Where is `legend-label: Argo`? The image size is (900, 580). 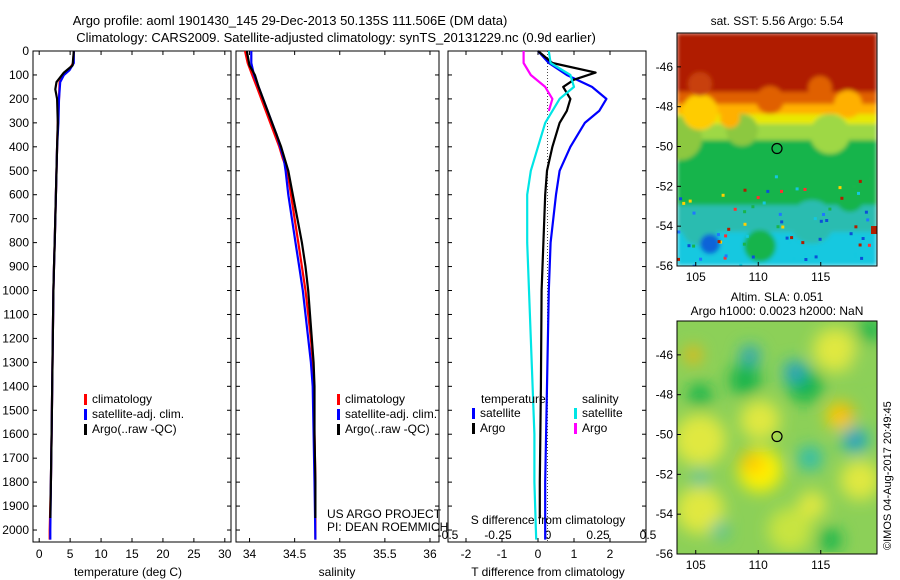 legend-label: Argo is located at coordinates (493, 428).